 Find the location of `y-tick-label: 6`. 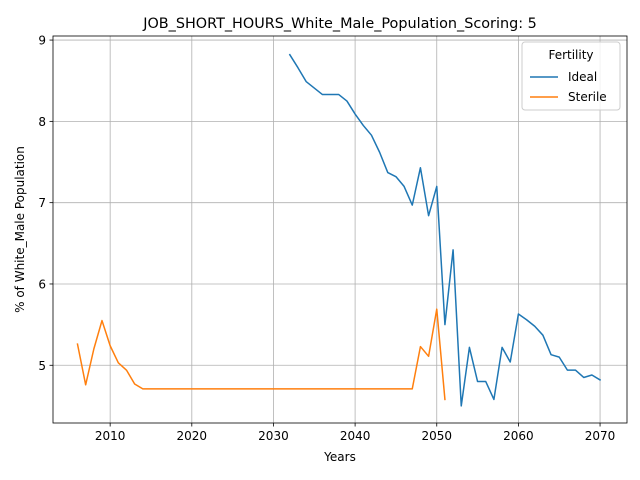

y-tick-label: 6 is located at coordinates (42, 284).